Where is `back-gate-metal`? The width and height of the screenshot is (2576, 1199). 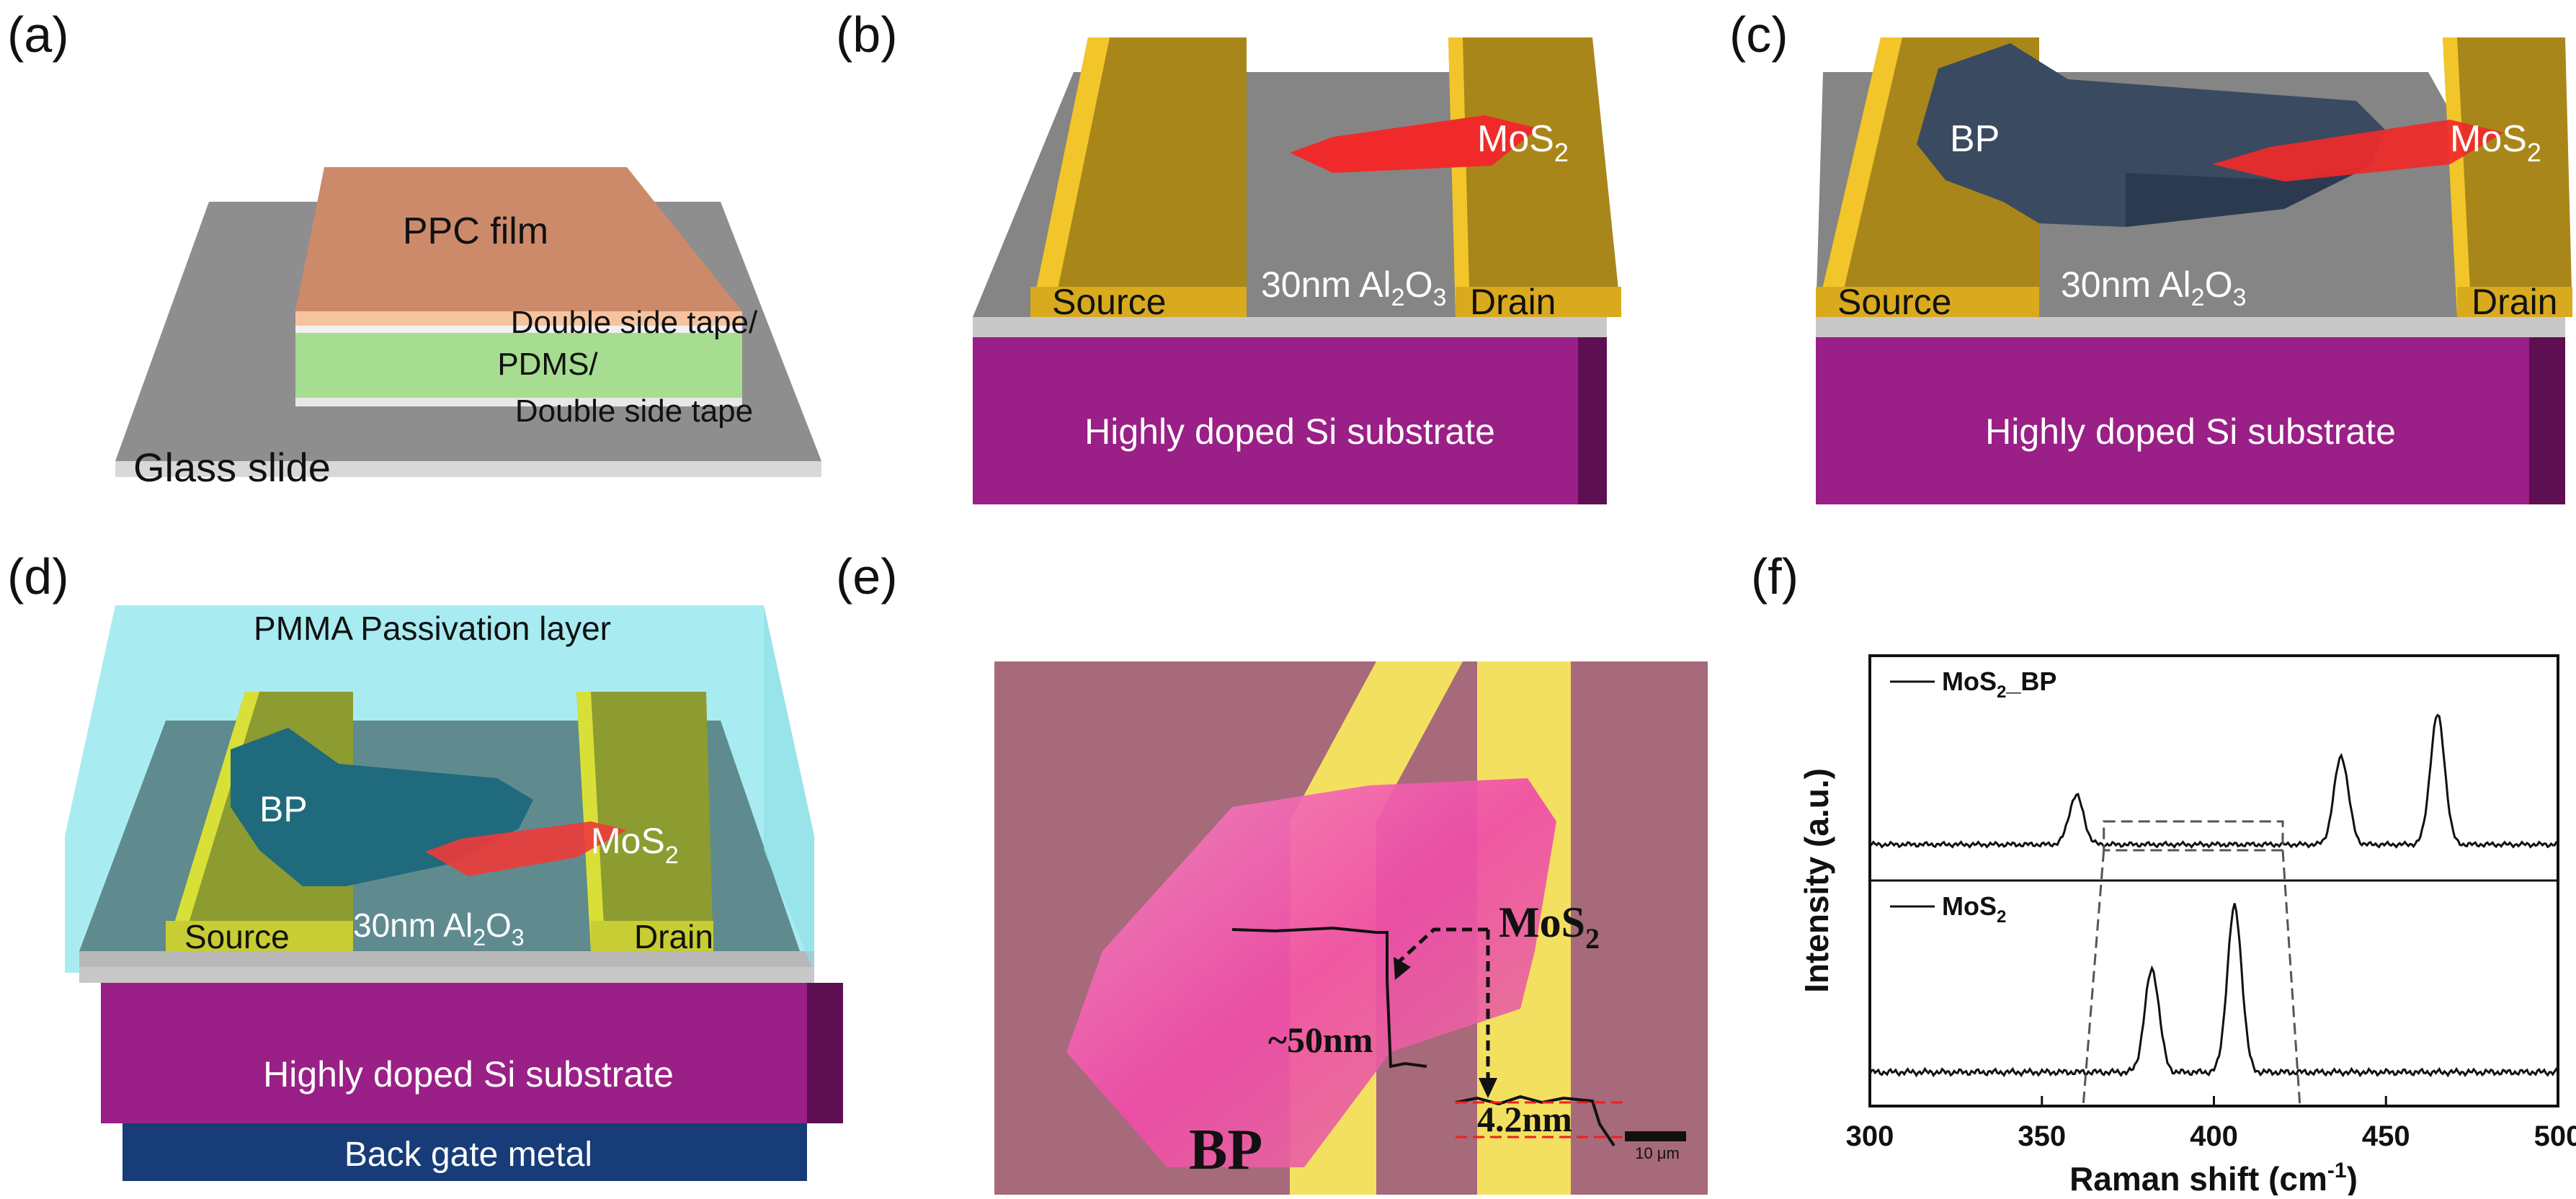 back-gate-metal is located at coordinates (464, 1152).